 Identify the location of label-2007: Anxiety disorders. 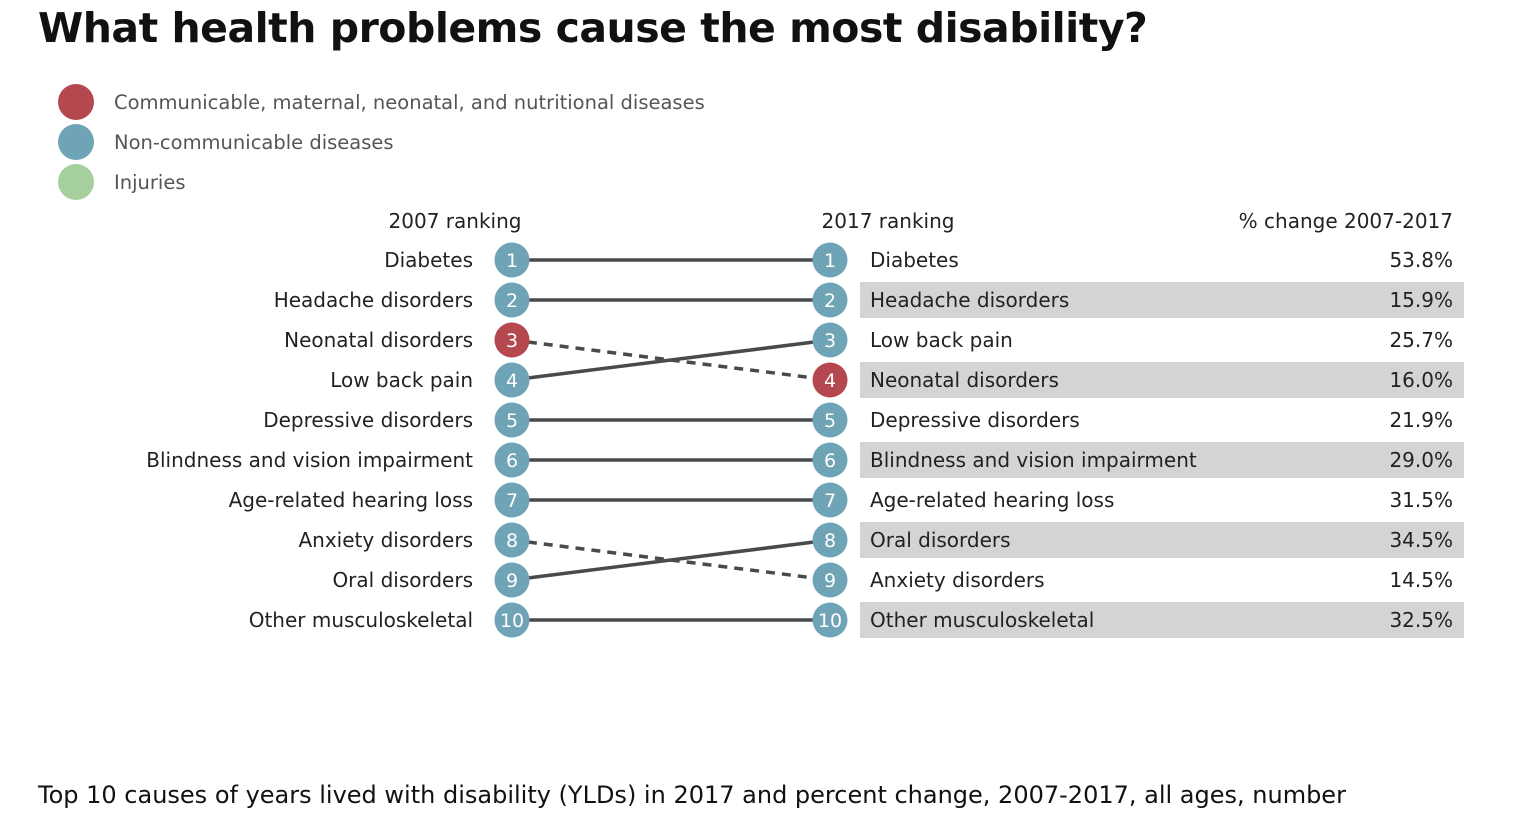
(385, 540).